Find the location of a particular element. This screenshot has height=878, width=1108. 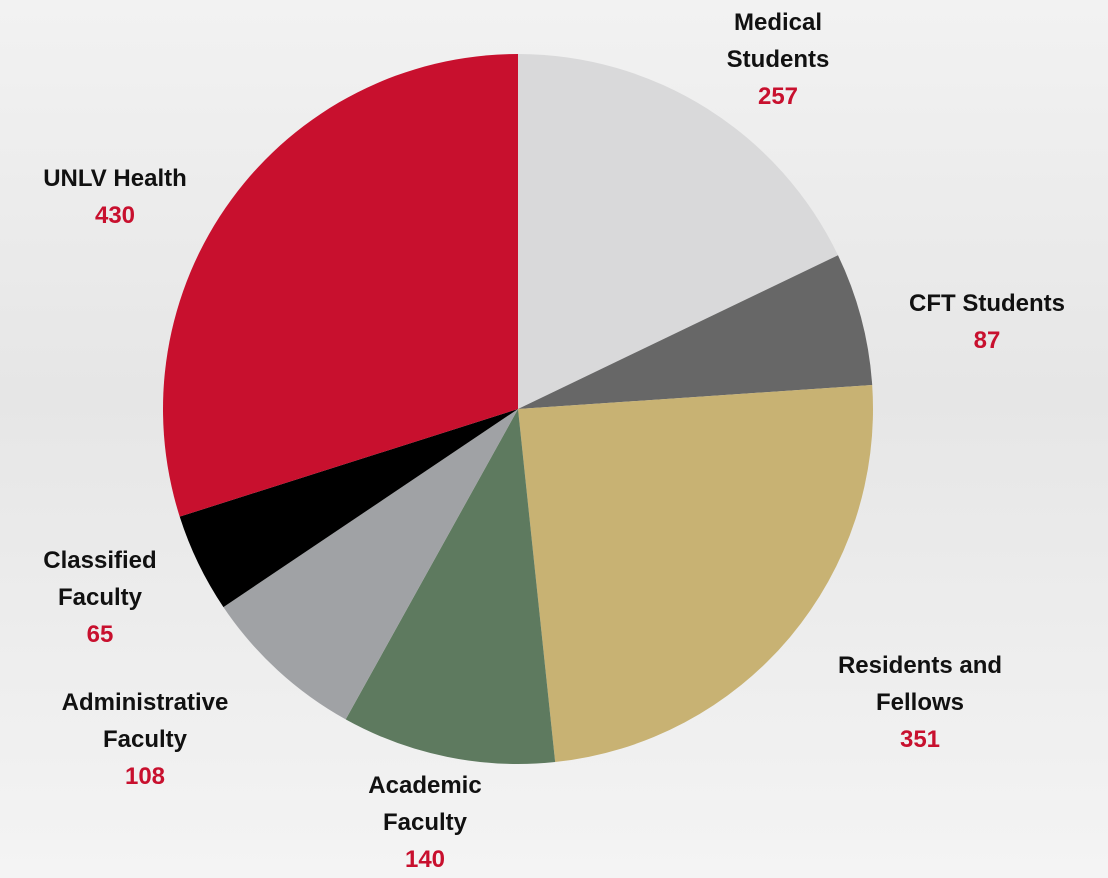

slice-label: Classified Faculty 65 is located at coordinates (100, 597).